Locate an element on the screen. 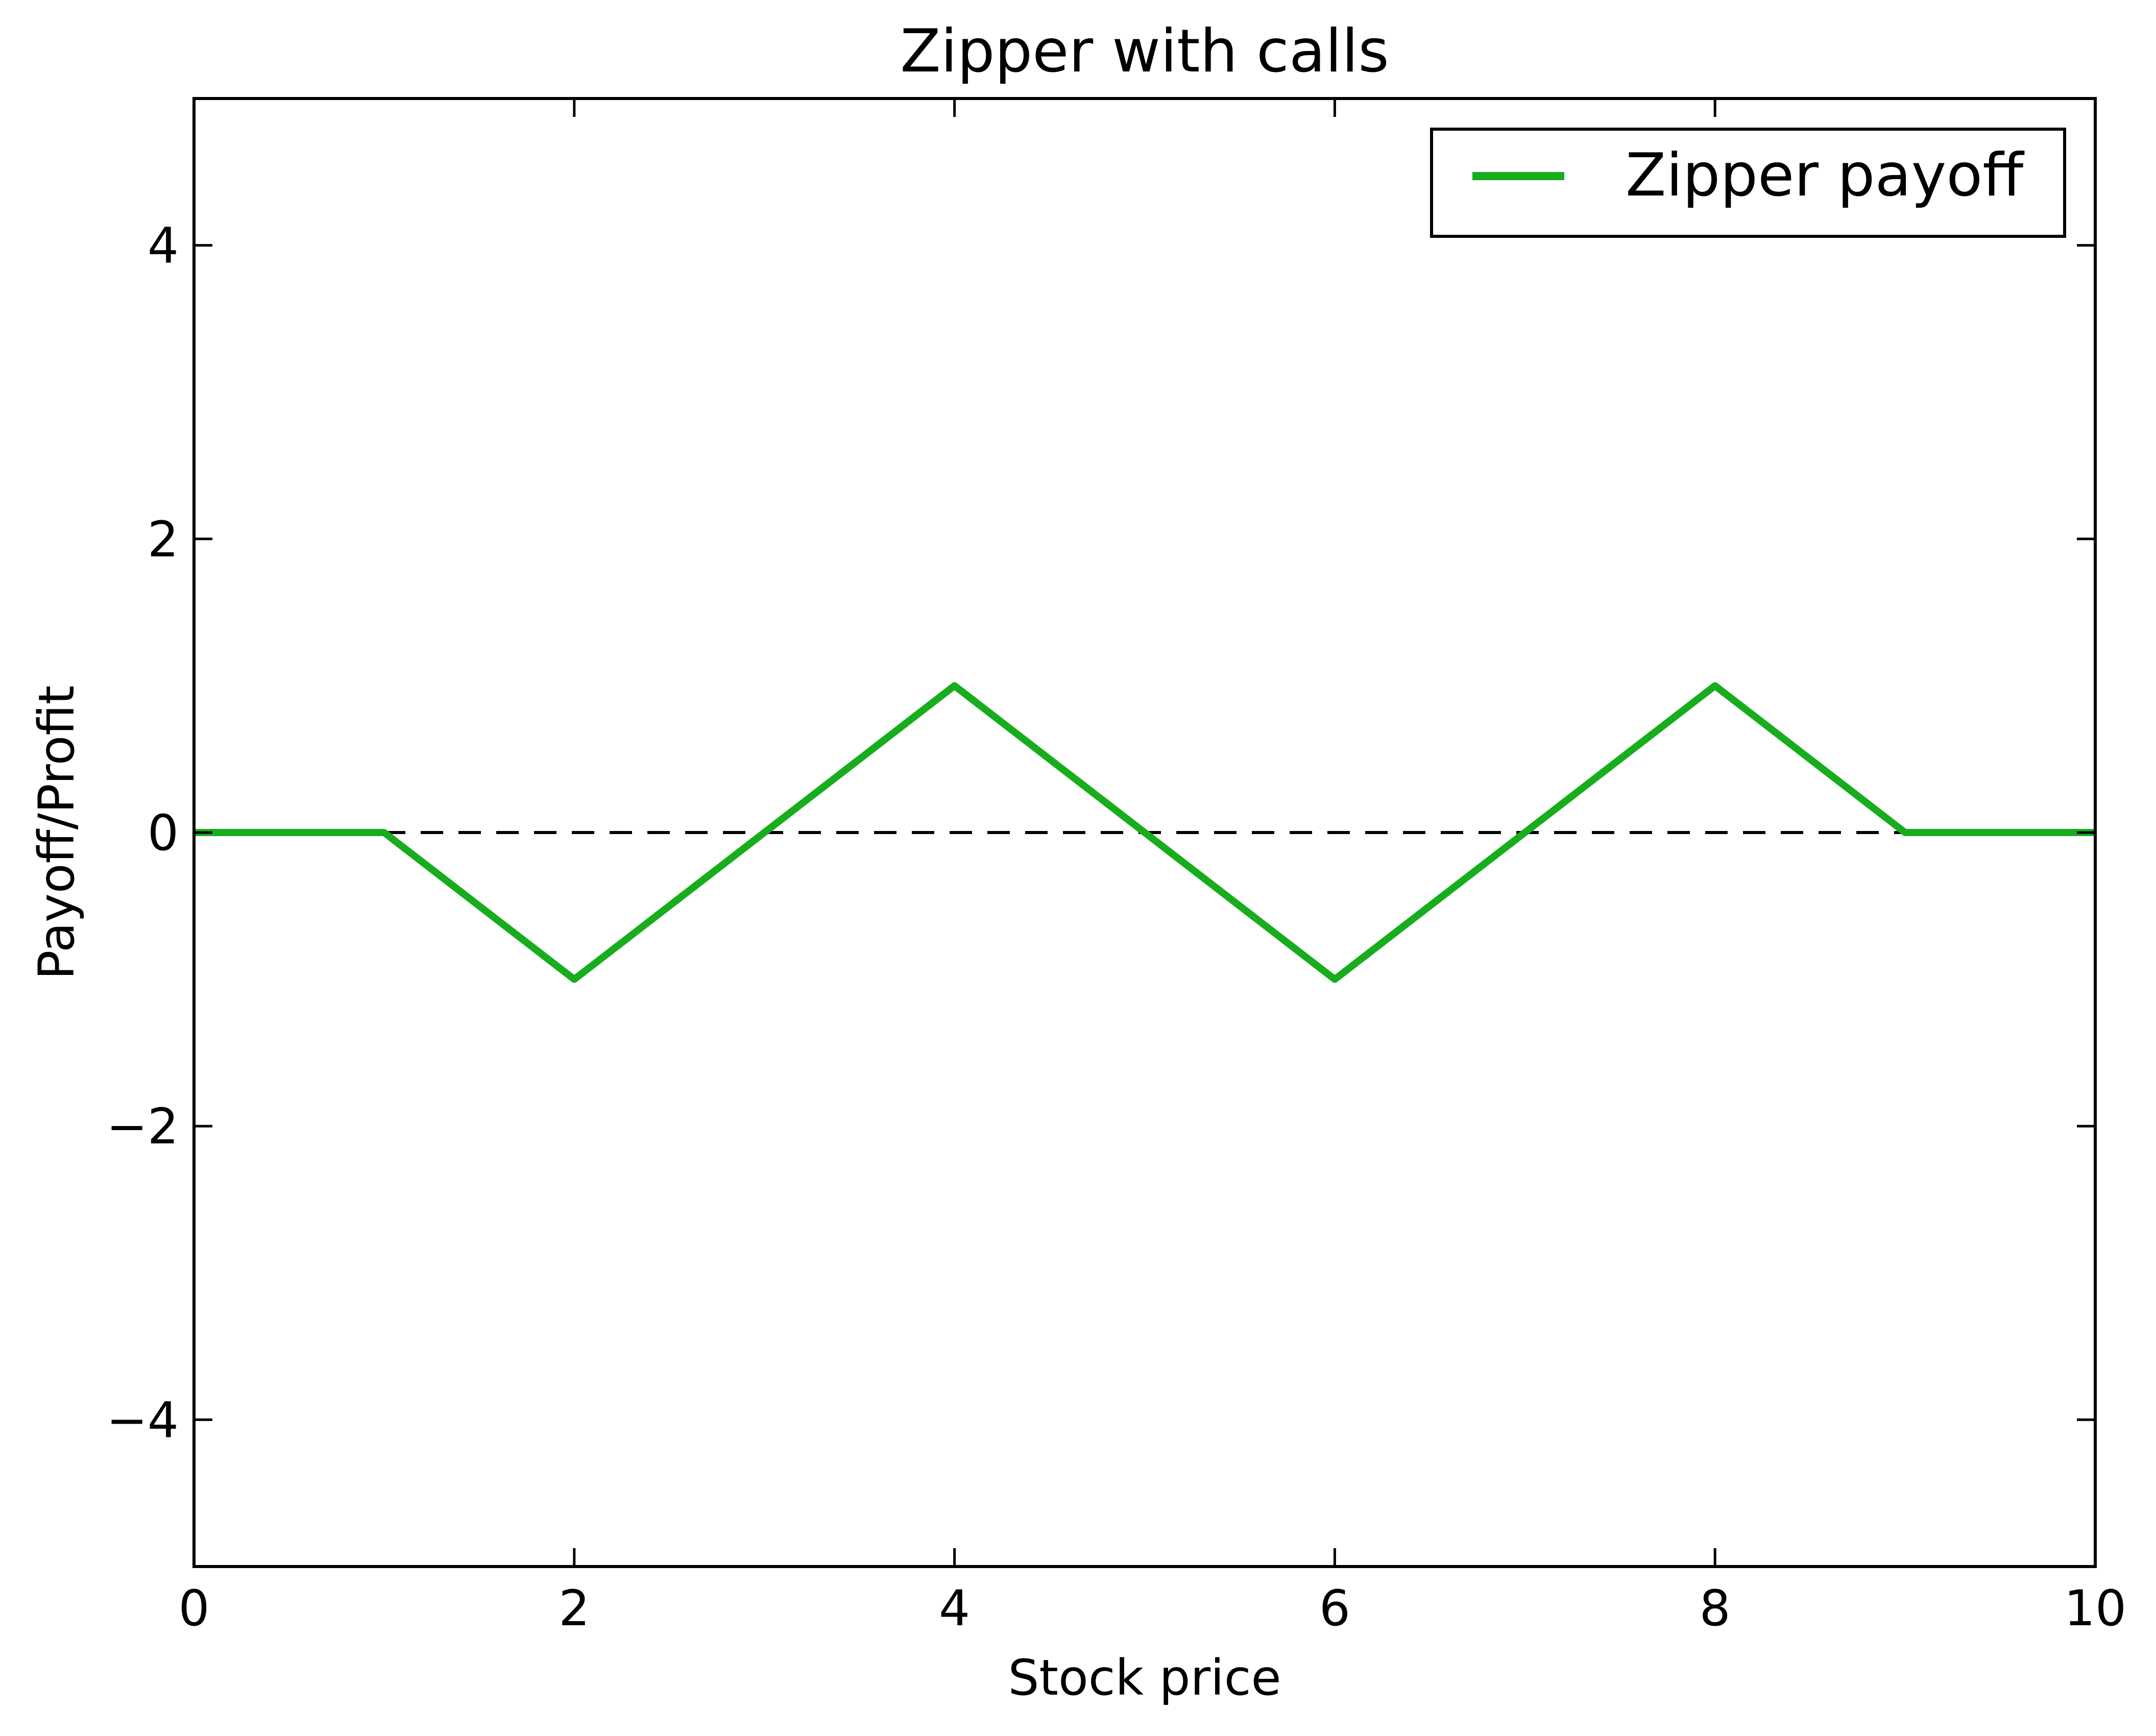 Image resolution: width=2156 pixels, height=1736 pixels. y-tick-label: −2 is located at coordinates (142, 1126).